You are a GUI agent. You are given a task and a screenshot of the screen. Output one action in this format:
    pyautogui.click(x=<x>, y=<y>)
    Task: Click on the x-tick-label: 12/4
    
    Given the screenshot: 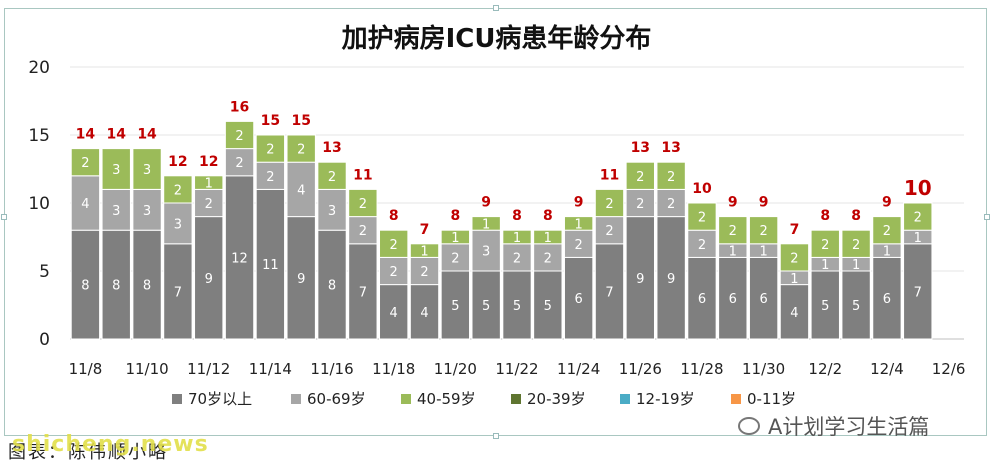 What is the action you would take?
    pyautogui.click(x=887, y=369)
    